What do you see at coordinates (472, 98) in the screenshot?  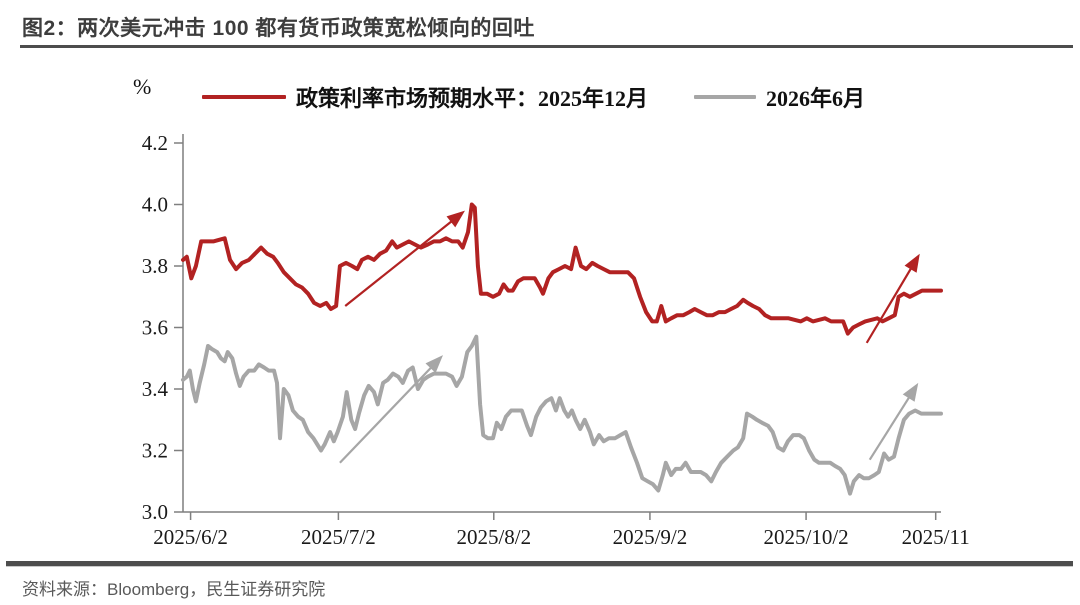 I see `legend-label-2025dec: 政策利率市场预期水平：2025年12月` at bounding box center [472, 98].